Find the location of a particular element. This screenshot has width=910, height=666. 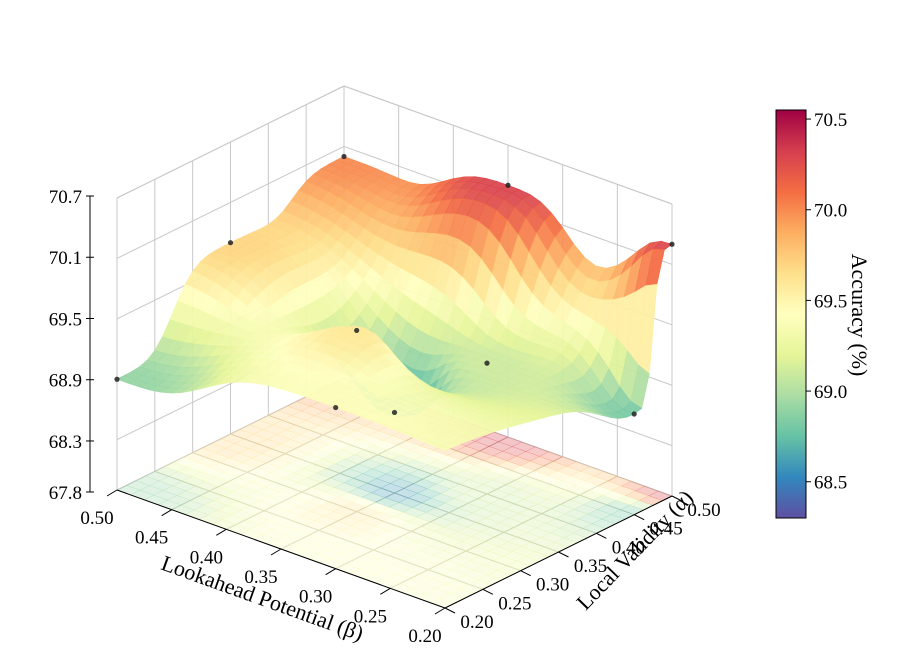

beta-tick-label: 0.30 is located at coordinates (315, 597).